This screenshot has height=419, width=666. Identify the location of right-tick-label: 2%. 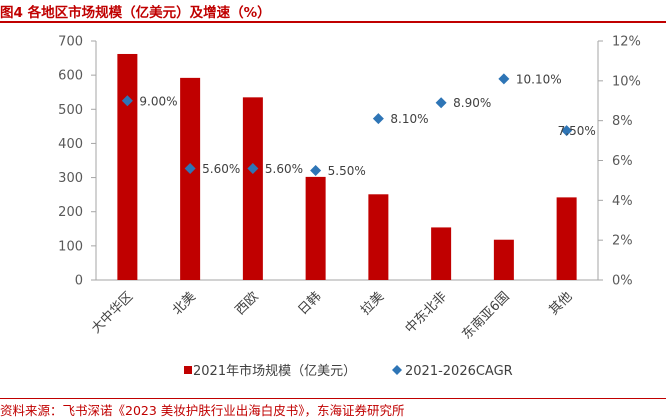
(622, 241).